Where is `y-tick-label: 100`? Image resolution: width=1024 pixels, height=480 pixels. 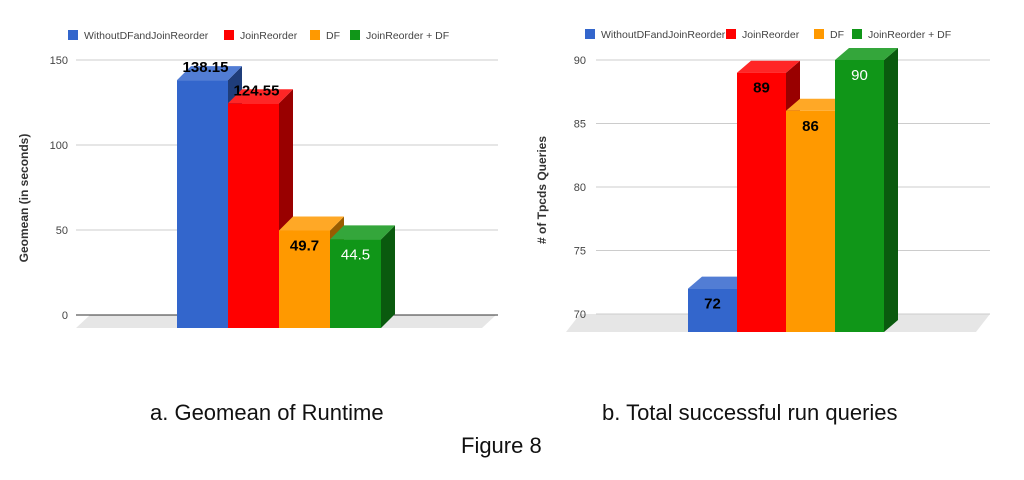 y-tick-label: 100 is located at coordinates (59, 146).